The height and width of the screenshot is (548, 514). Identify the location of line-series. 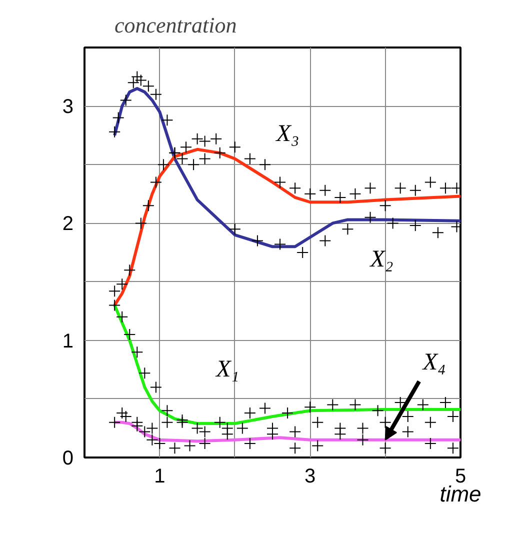
(286, 431).